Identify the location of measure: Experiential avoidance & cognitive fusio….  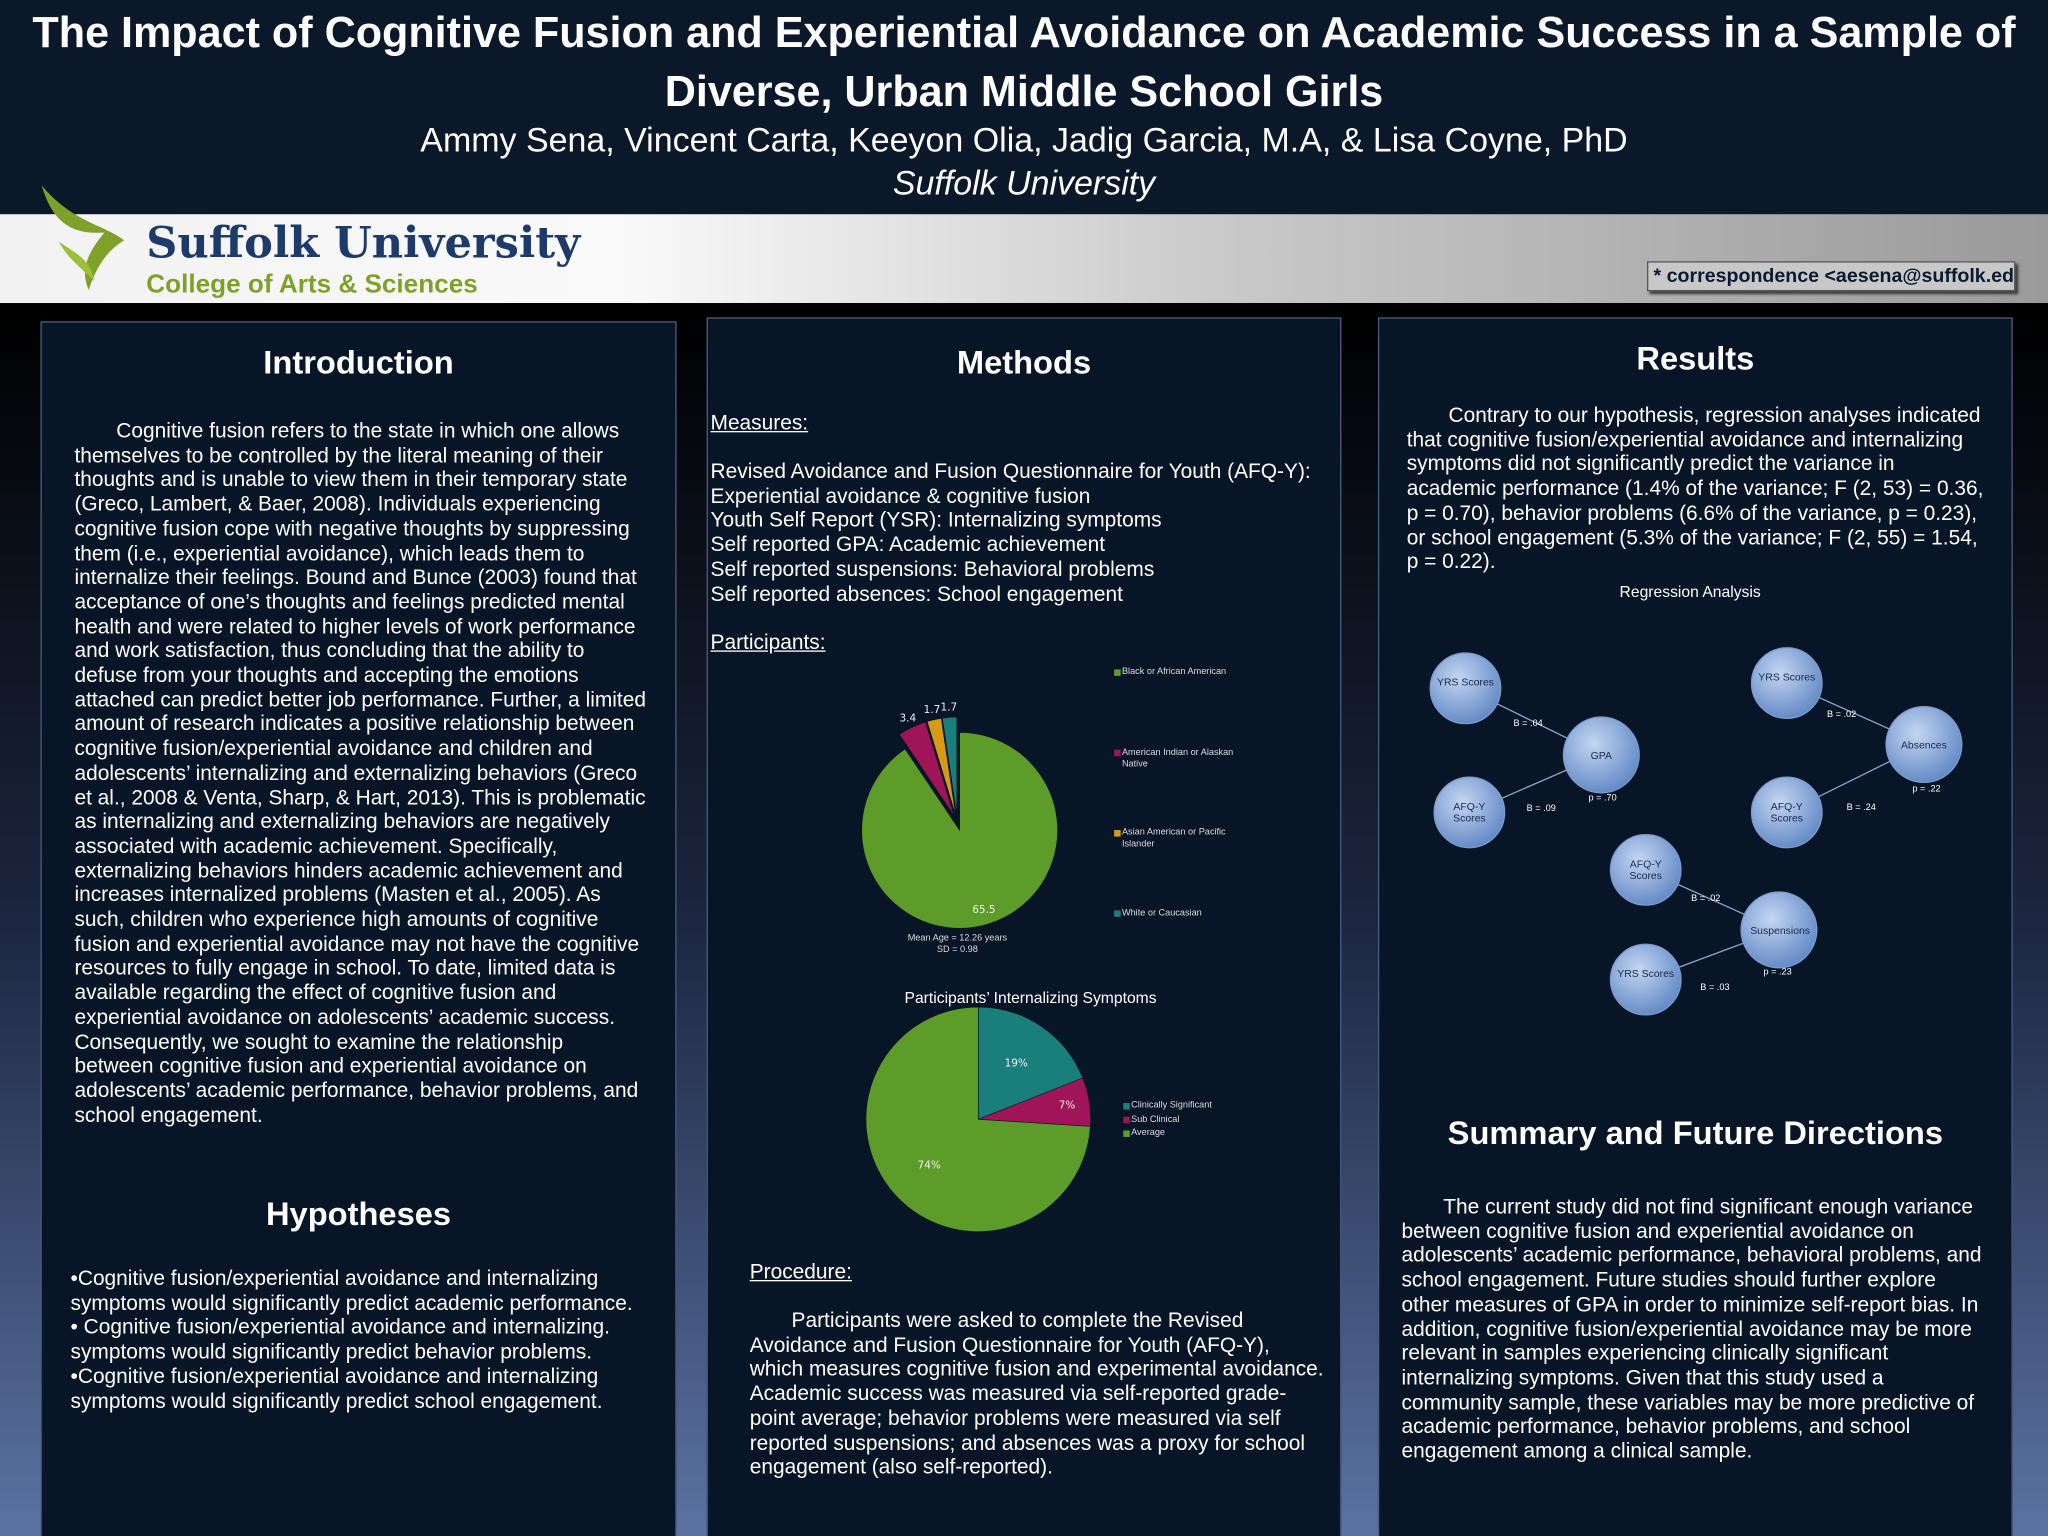
(900, 496).